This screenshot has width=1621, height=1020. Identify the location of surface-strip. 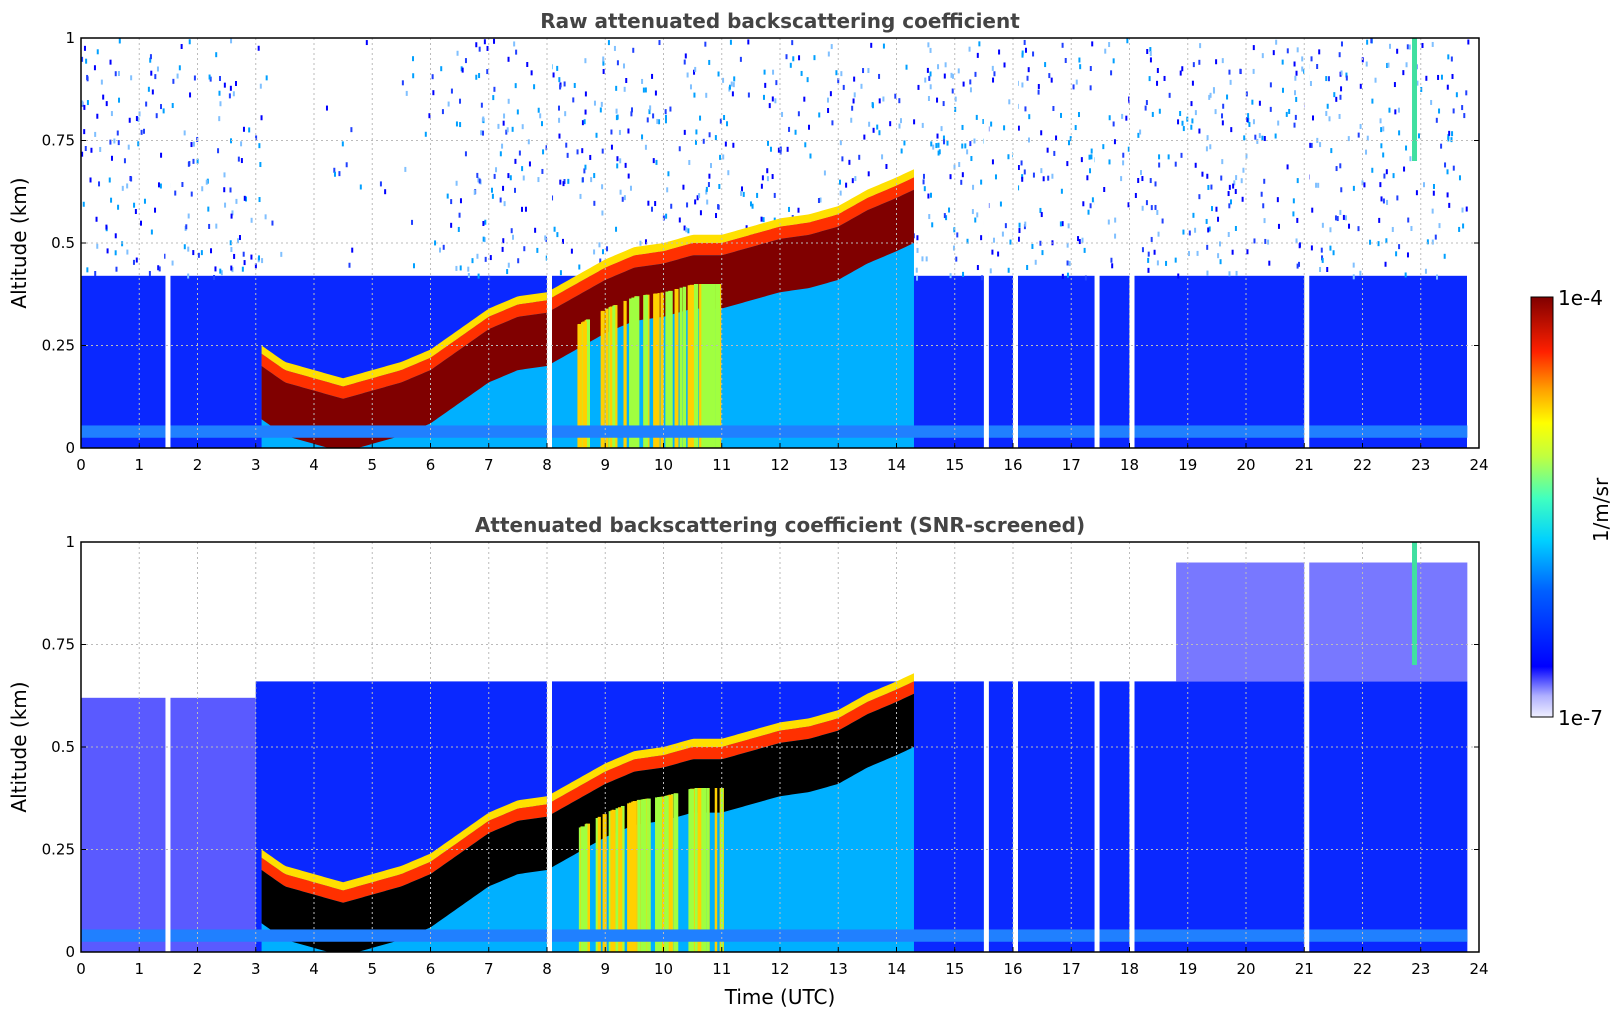
(774, 935).